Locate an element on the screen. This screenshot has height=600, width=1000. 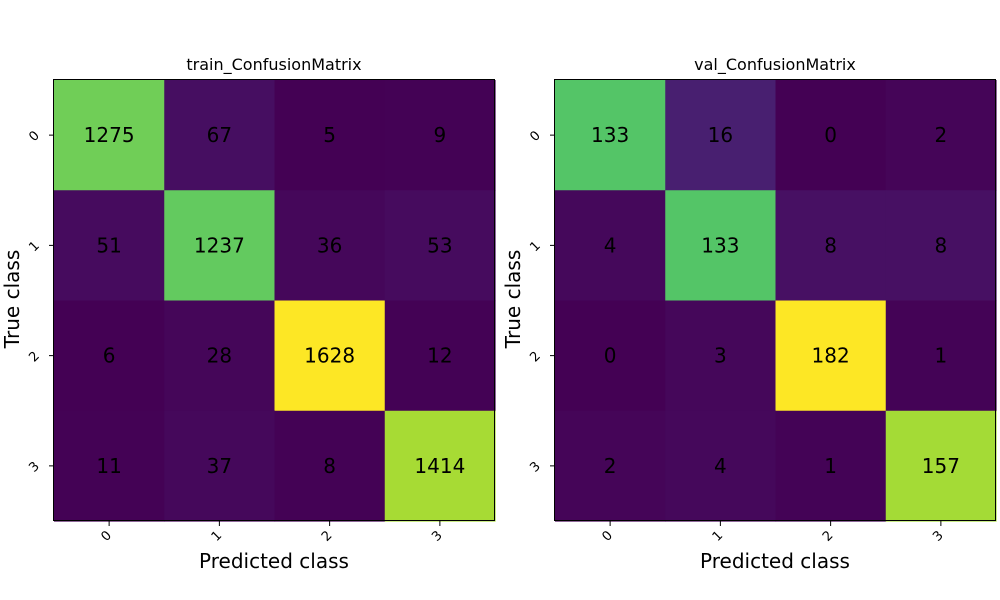
cell-value-r2-c1: 3 is located at coordinates (720, 356).